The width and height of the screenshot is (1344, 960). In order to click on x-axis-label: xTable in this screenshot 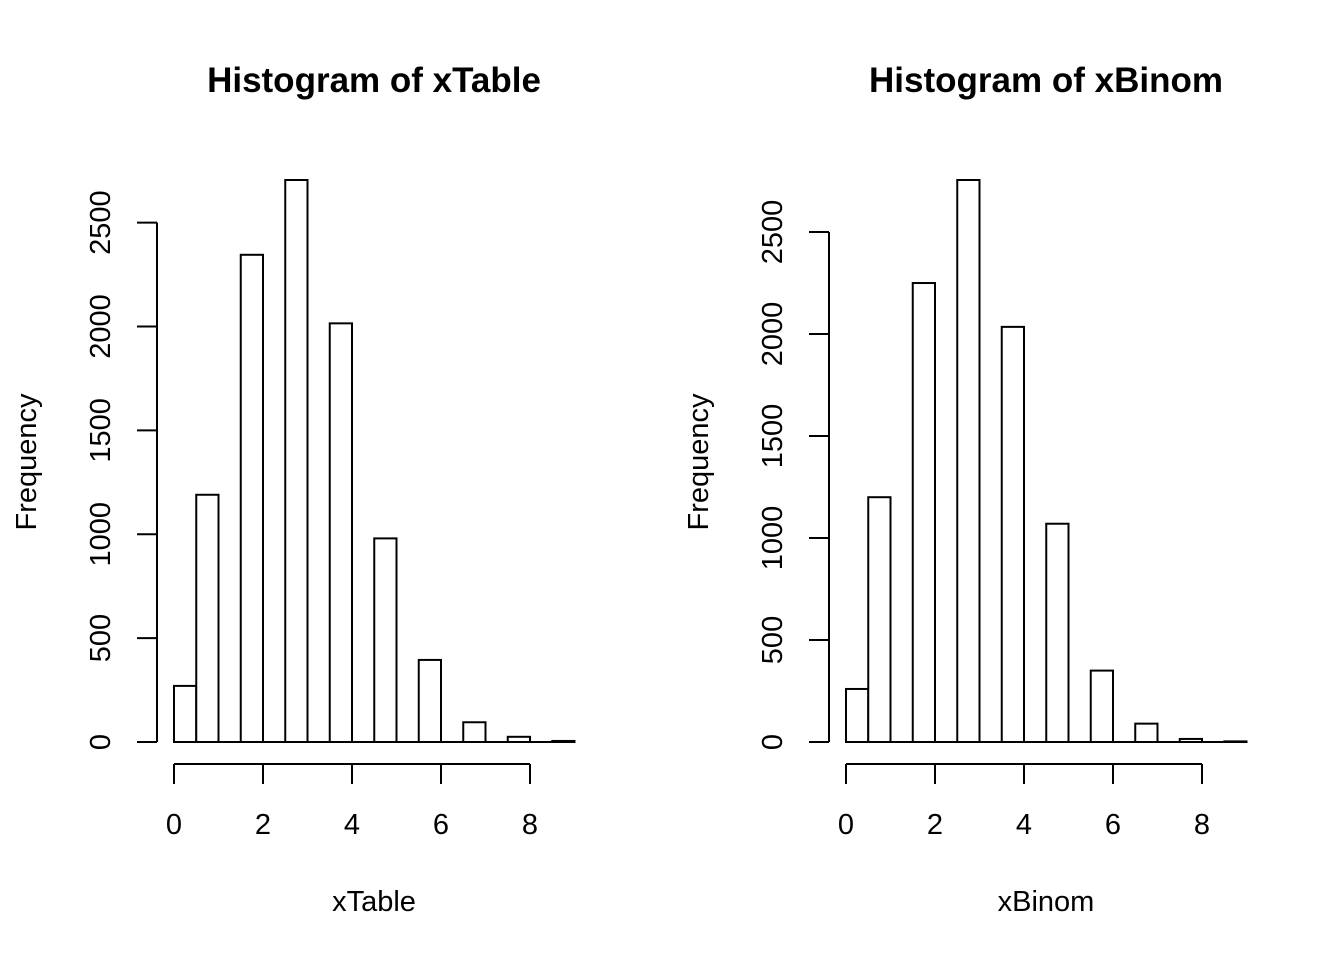, I will do `click(374, 902)`.